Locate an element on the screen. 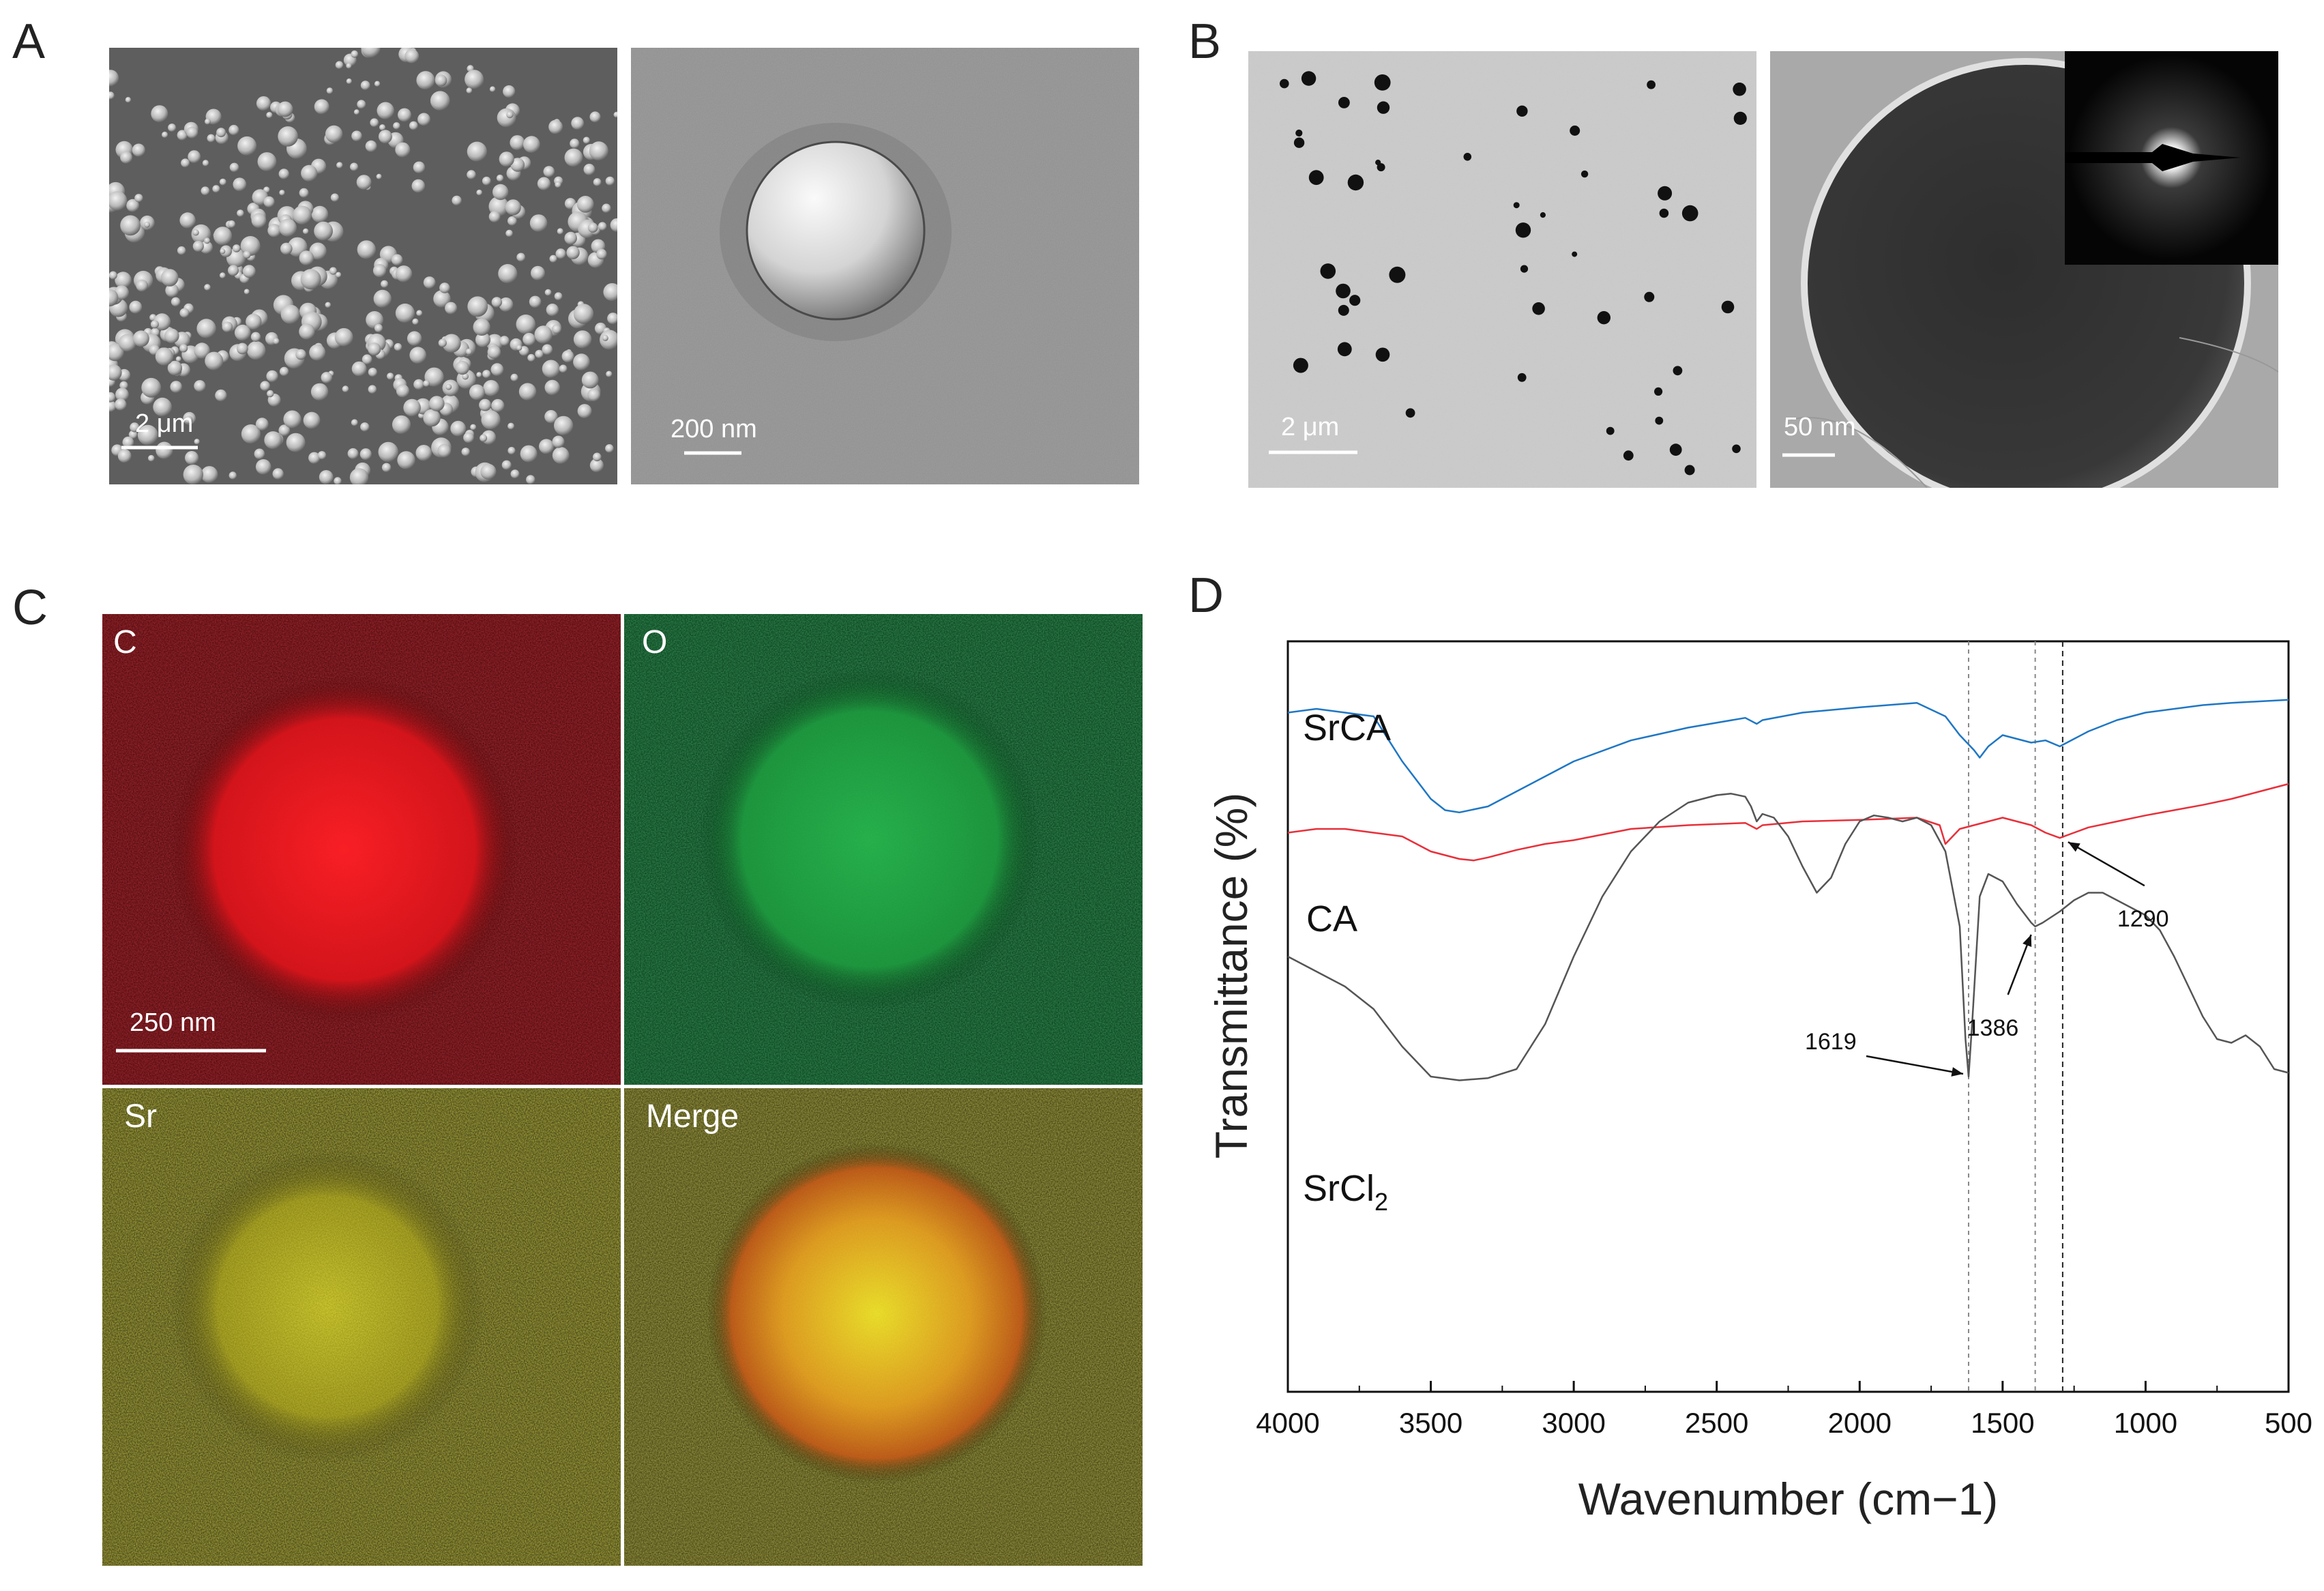  eds-map-oxygen: O is located at coordinates (883, 850).